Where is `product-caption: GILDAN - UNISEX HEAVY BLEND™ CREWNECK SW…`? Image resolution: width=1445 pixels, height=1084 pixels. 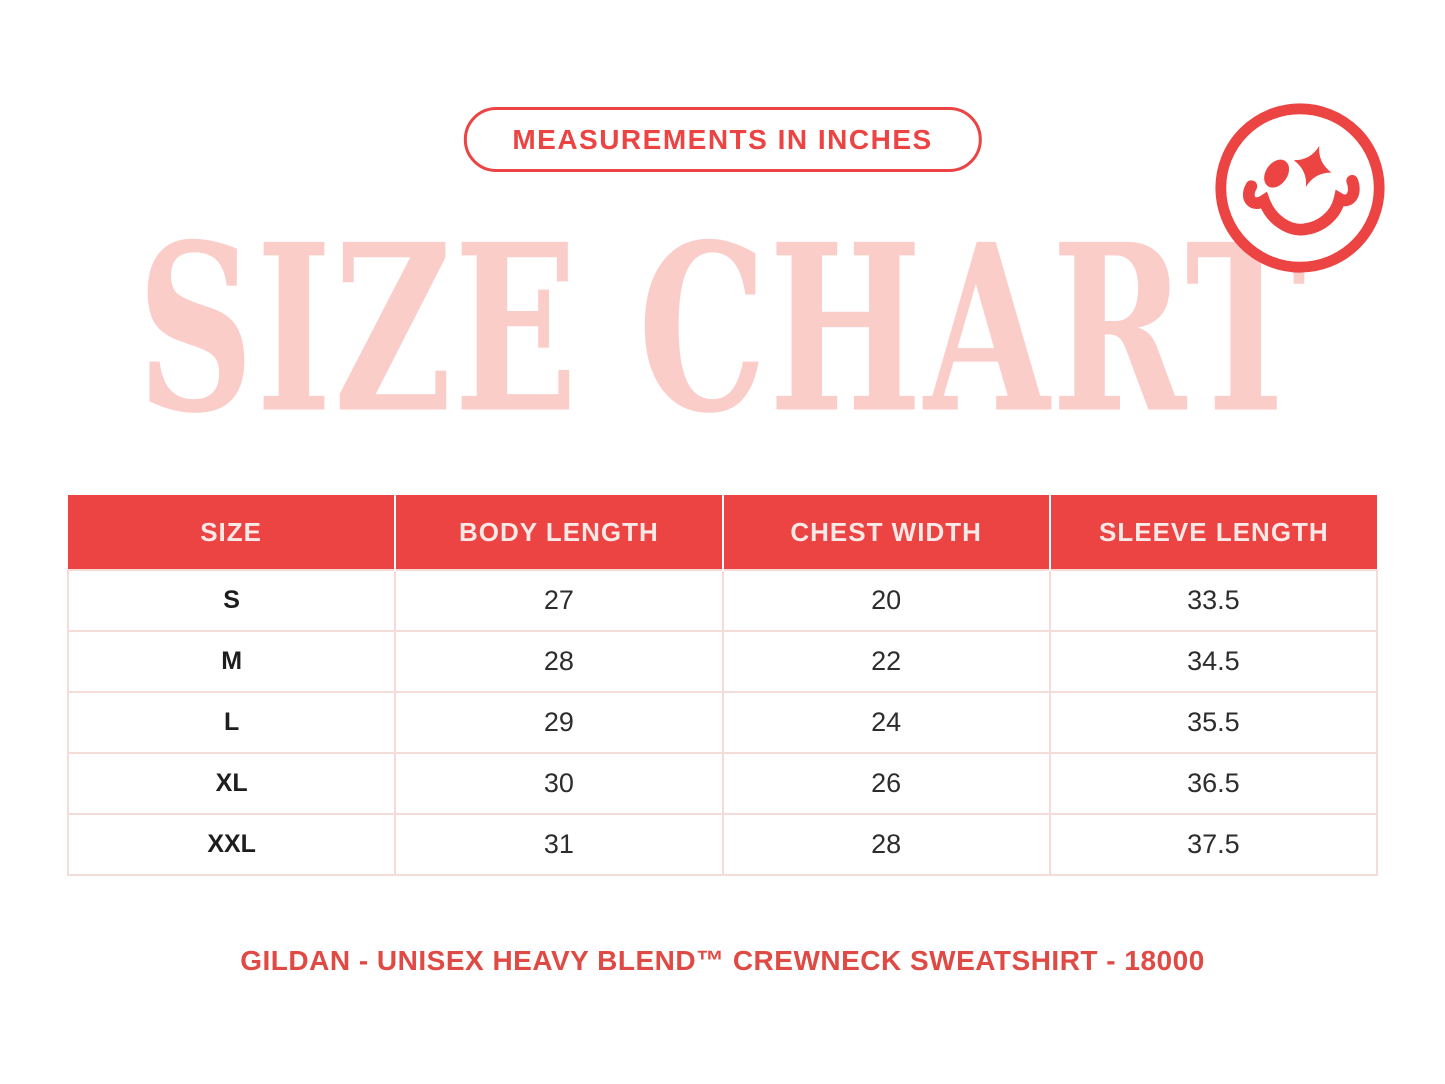
product-caption: GILDAN - UNISEX HEAVY BLEND™ CREWNECK SW… is located at coordinates (722, 960).